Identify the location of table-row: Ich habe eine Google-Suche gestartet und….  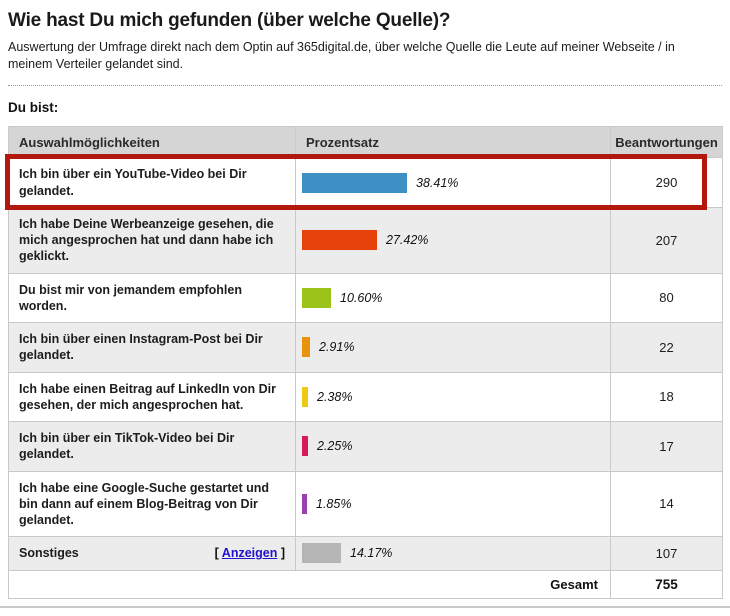
(365, 504).